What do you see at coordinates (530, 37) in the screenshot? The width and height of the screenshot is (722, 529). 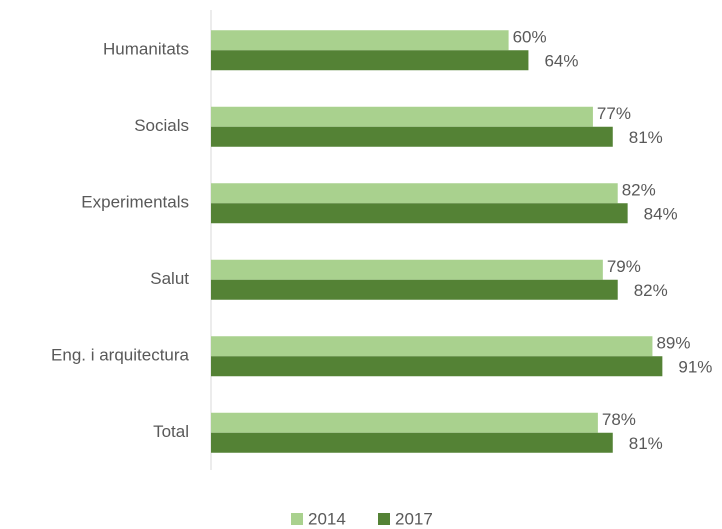 I see `value-label: 60%` at bounding box center [530, 37].